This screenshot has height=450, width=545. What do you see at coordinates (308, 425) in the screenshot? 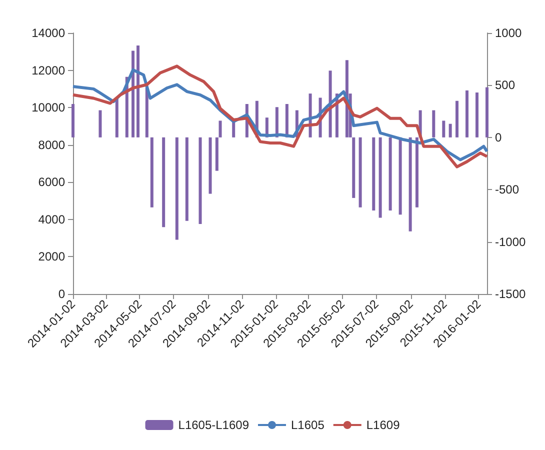
I see `legend-label: L1605` at bounding box center [308, 425].